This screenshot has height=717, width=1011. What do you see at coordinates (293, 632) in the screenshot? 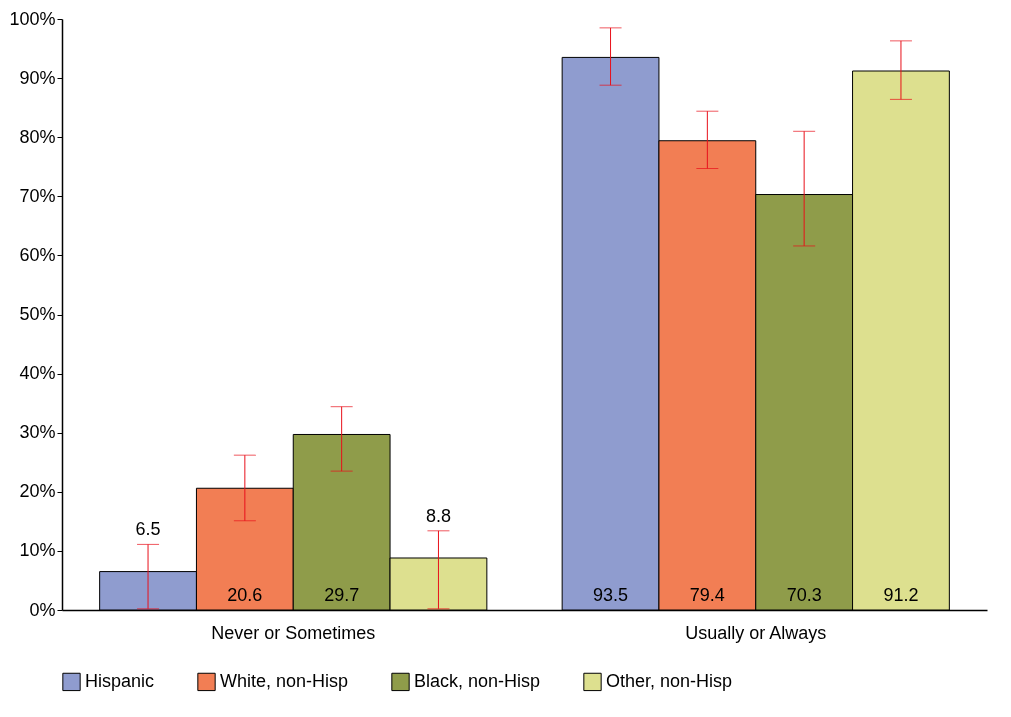
I see `x-tick-label: Never or Sometimes` at bounding box center [293, 632].